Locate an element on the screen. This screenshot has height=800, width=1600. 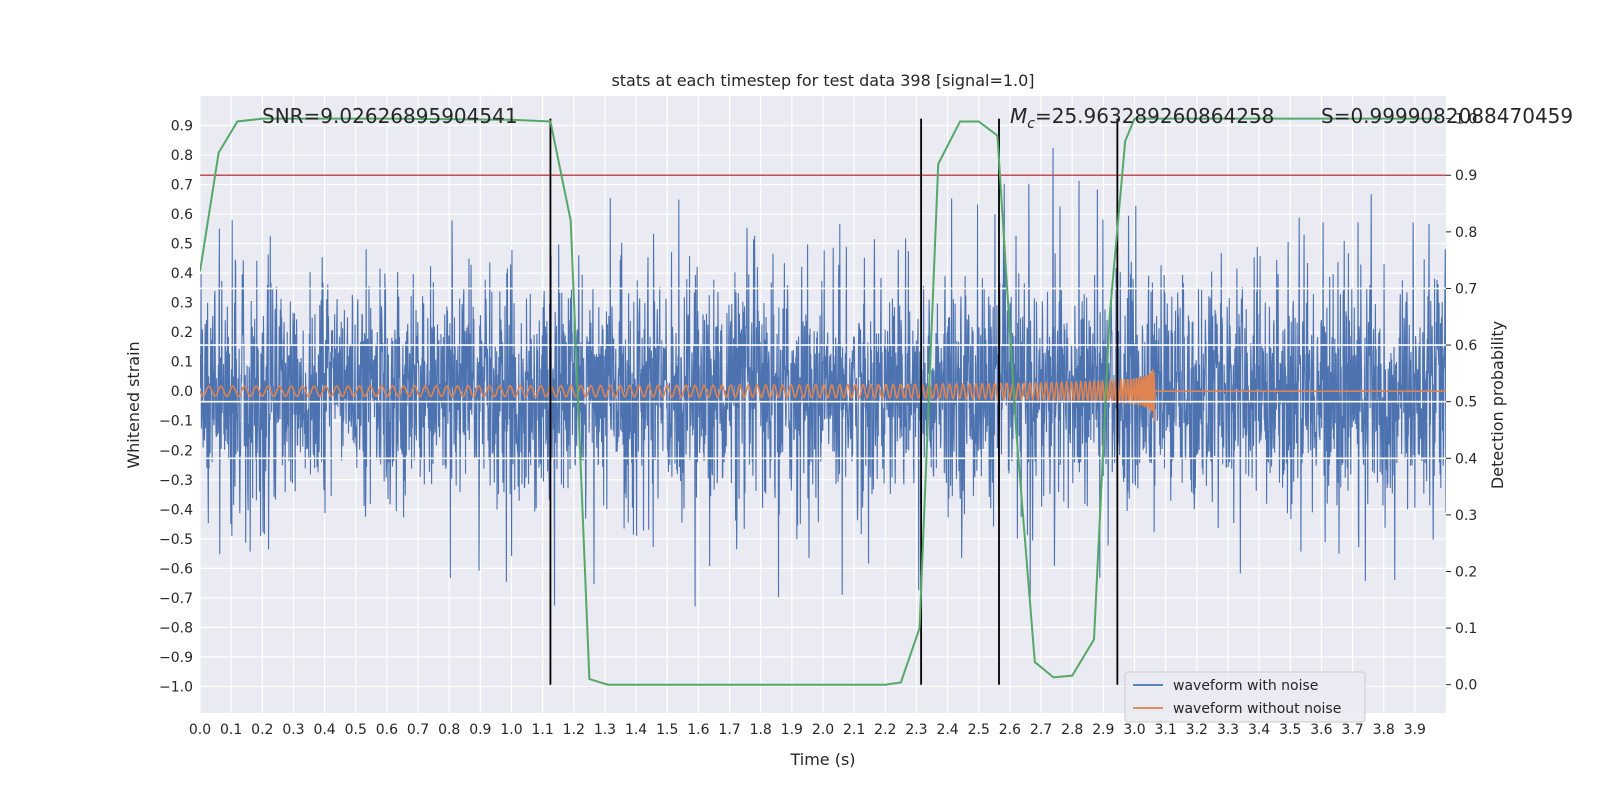
score-annotation: S=0.9999082088470459 is located at coordinates (1447, 116).